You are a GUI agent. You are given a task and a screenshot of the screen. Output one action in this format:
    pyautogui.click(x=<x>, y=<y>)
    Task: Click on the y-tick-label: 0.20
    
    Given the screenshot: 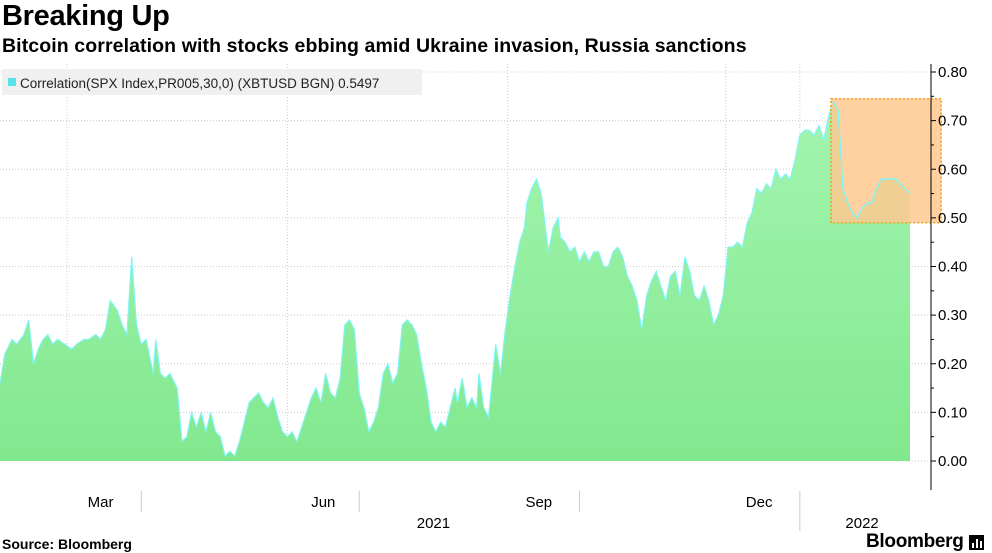 What is the action you would take?
    pyautogui.click(x=952, y=364)
    